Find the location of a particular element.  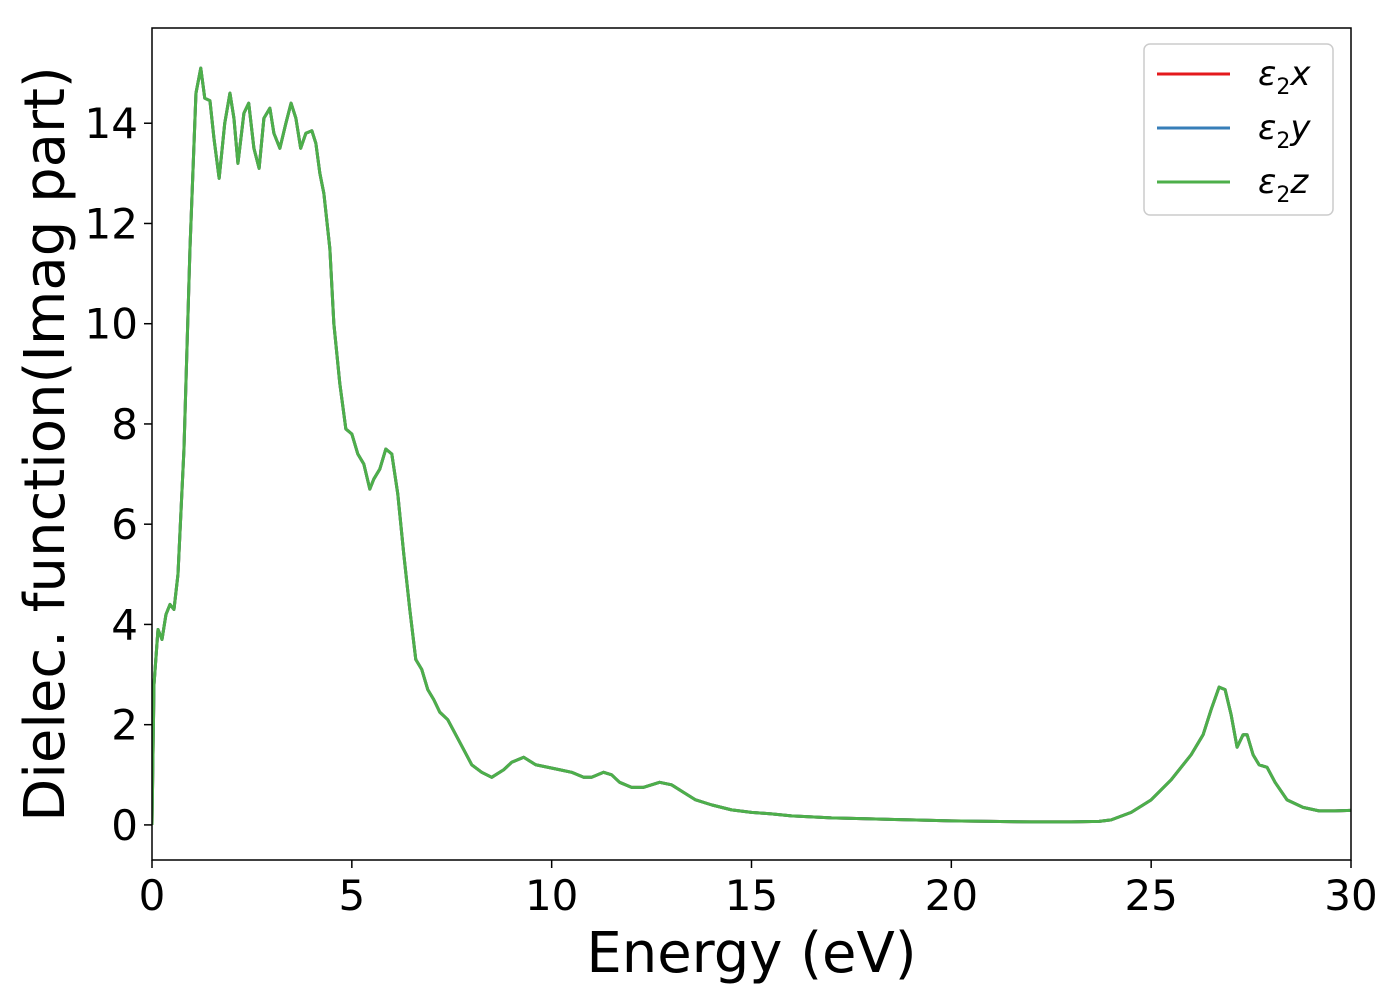

y-tick-label: 12 is located at coordinates (111, 223).